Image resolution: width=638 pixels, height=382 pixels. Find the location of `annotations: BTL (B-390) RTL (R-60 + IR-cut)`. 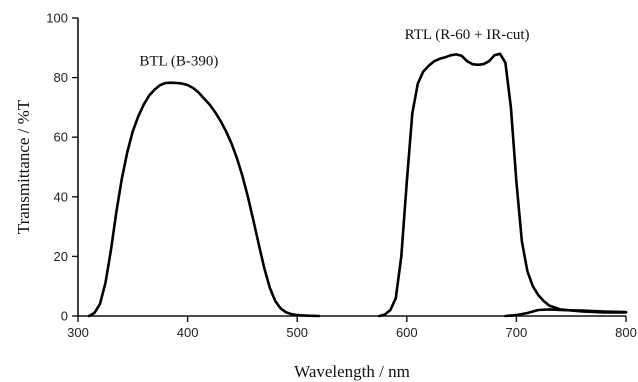

annotations: BTL (B-390) RTL (R-60 + IR-cut) is located at coordinates (334, 48).